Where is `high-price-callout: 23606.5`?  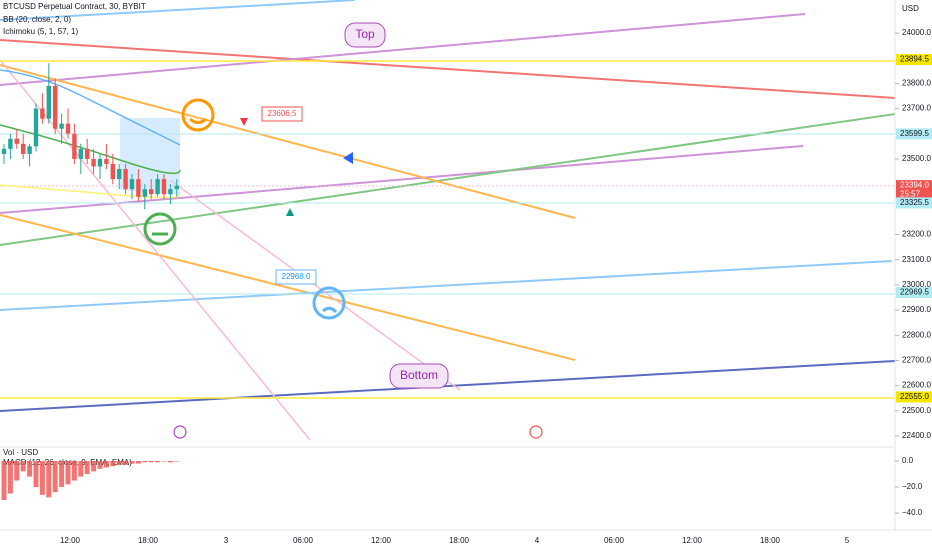 high-price-callout: 23606.5 is located at coordinates (282, 113).